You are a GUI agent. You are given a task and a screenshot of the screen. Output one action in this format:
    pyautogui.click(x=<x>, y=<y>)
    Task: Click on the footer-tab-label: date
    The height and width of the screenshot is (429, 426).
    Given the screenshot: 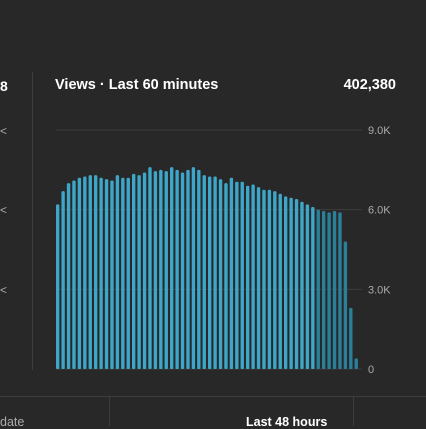 What is the action you would take?
    pyautogui.click(x=12, y=422)
    